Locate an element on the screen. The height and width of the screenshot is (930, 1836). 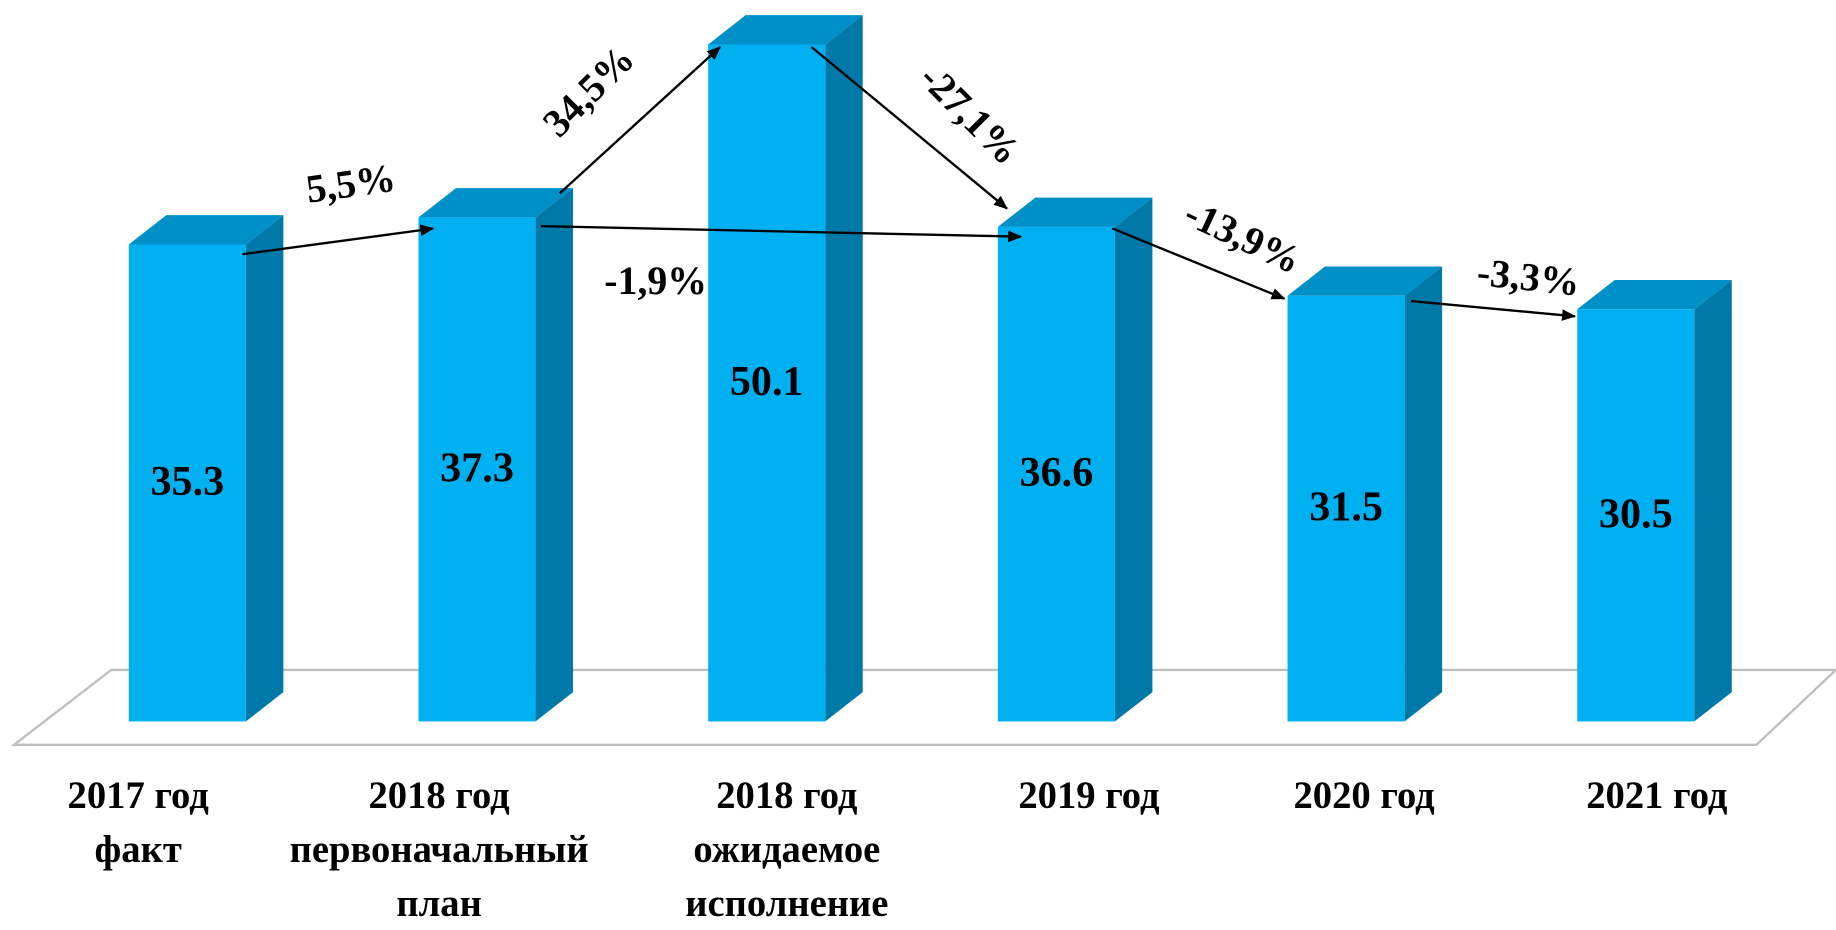
value-label: 31.5 is located at coordinates (1346, 507).